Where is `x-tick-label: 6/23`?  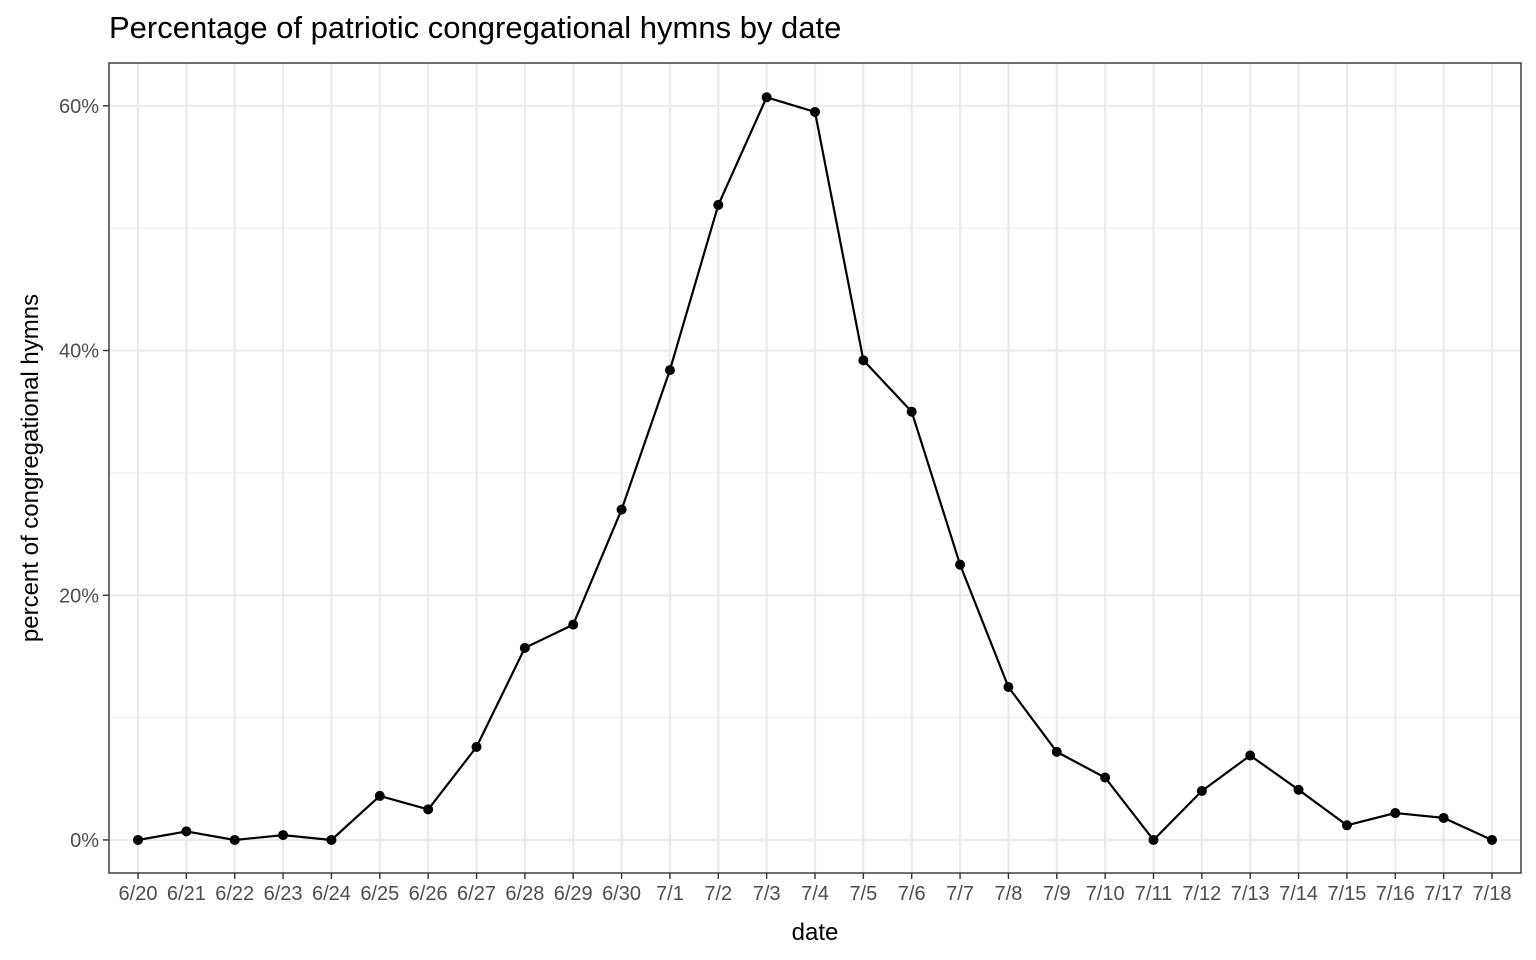
x-tick-label: 6/23 is located at coordinates (283, 894).